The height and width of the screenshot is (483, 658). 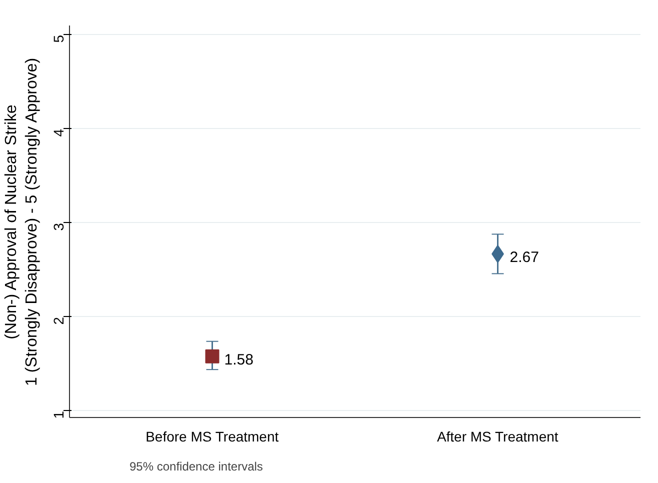 What do you see at coordinates (239, 359) in the screenshot?
I see `data-label: 1.58` at bounding box center [239, 359].